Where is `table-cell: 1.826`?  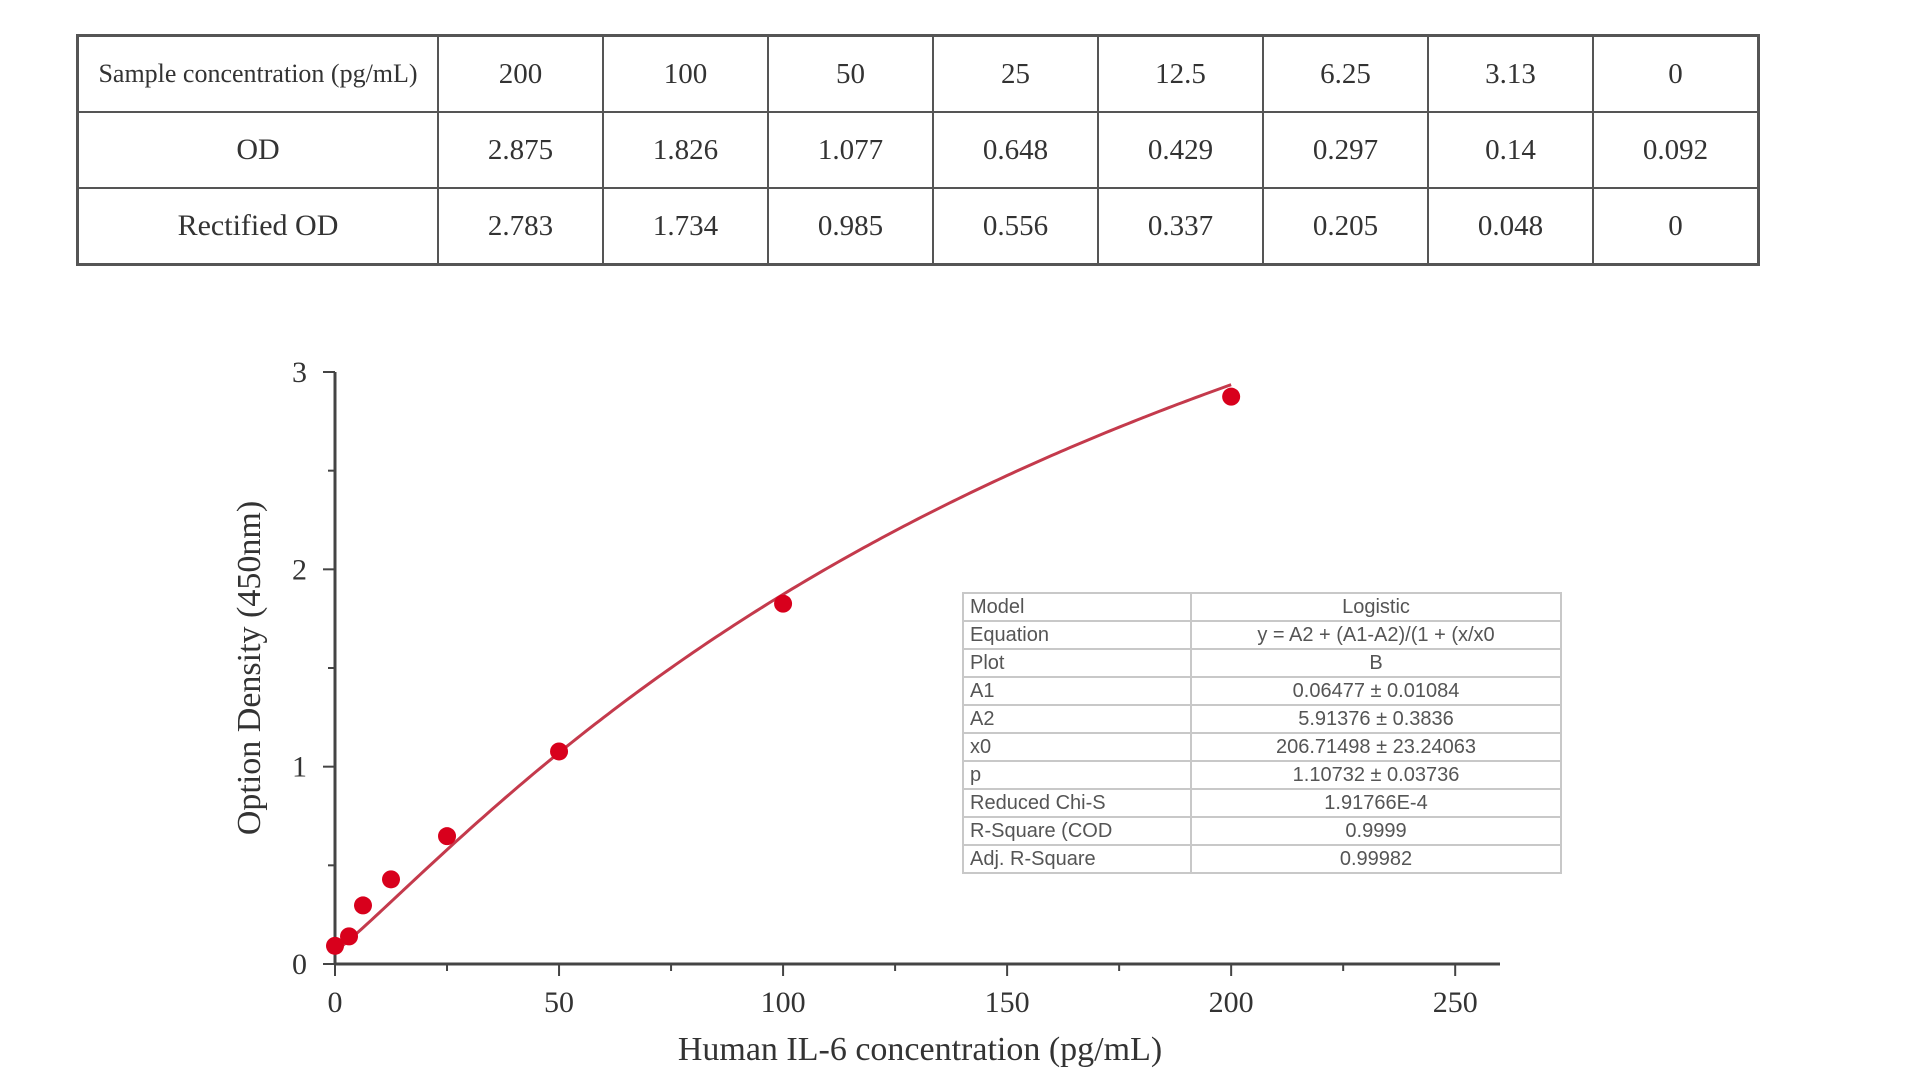 table-cell: 1.826 is located at coordinates (685, 150).